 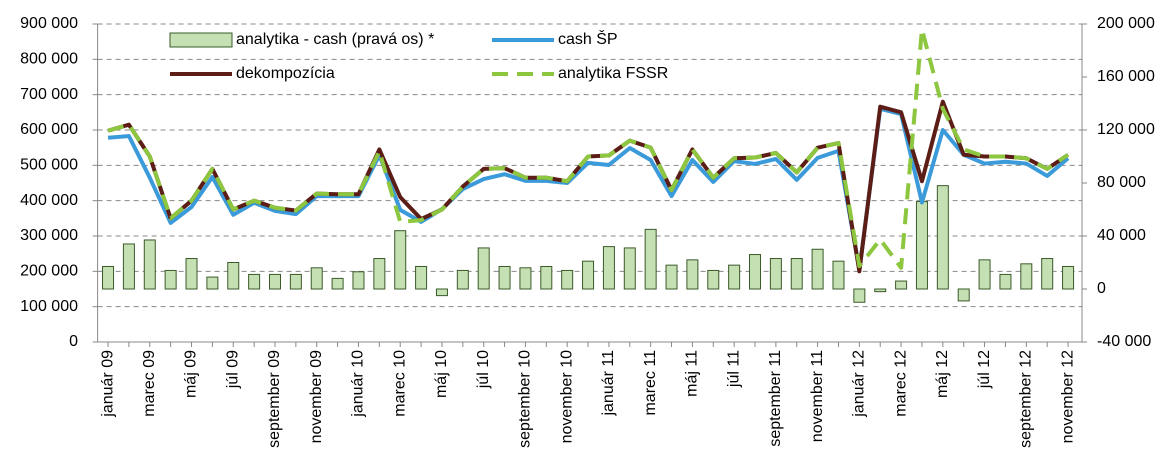 I want to click on y2-tick-label: 0, so click(x=1101, y=288).